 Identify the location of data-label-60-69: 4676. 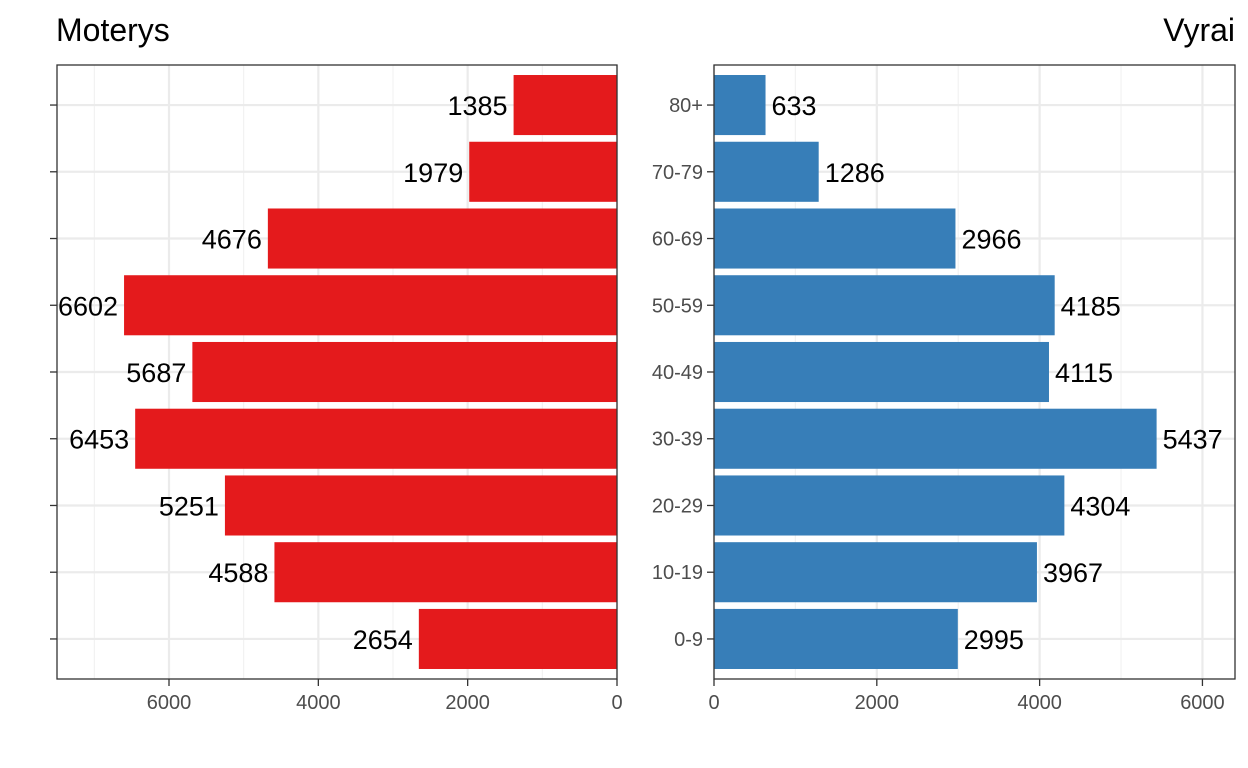
(232, 240).